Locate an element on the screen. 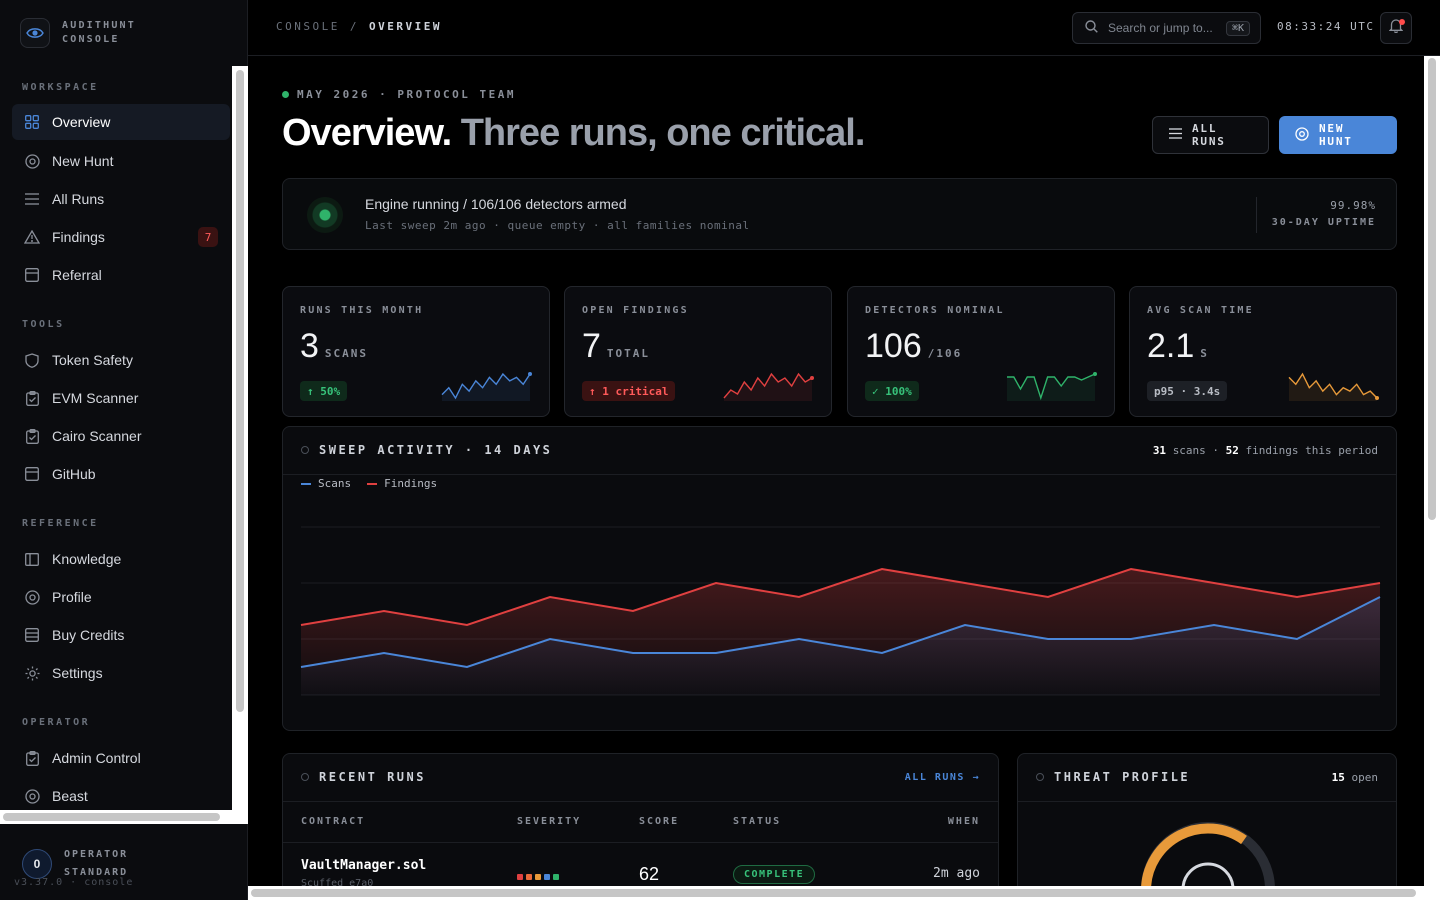 Image resolution: width=1440 pixels, height=900 pixels. operator-plan: STANDARD is located at coordinates (96, 872).